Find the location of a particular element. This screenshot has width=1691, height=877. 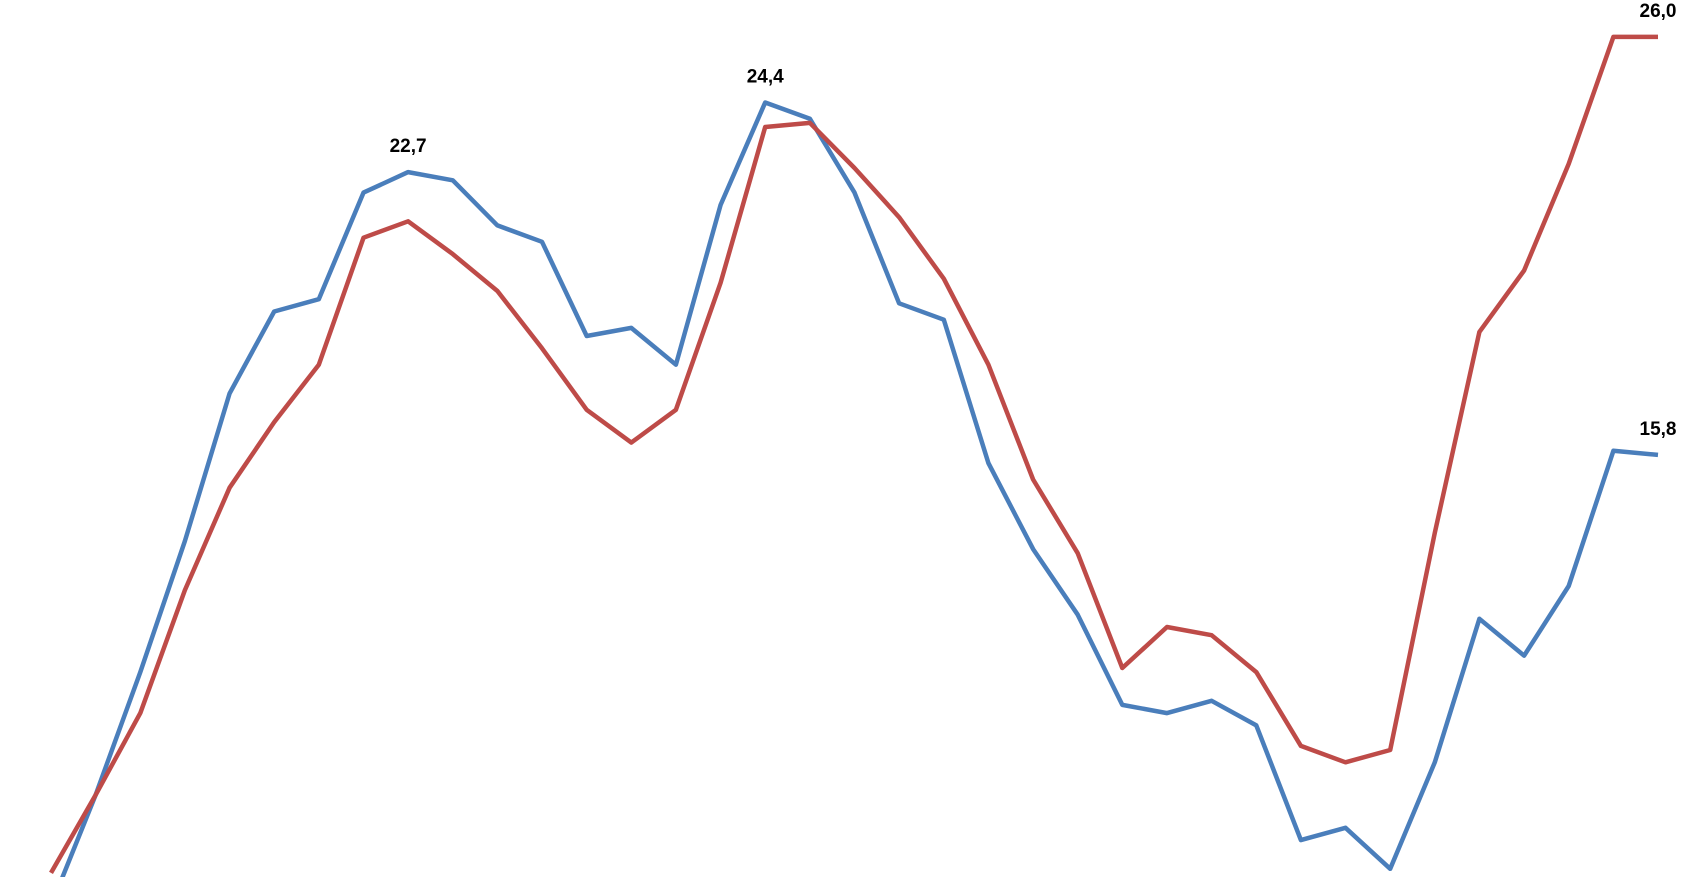

data-label: 26,0 is located at coordinates (1658, 11).